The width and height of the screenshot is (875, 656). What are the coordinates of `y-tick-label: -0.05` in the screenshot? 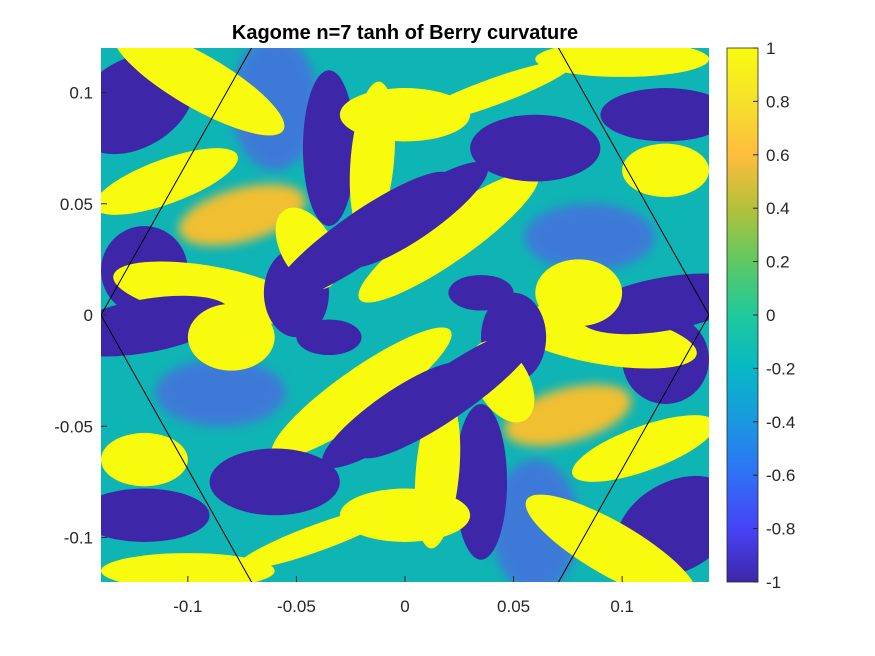 It's located at (73, 426).